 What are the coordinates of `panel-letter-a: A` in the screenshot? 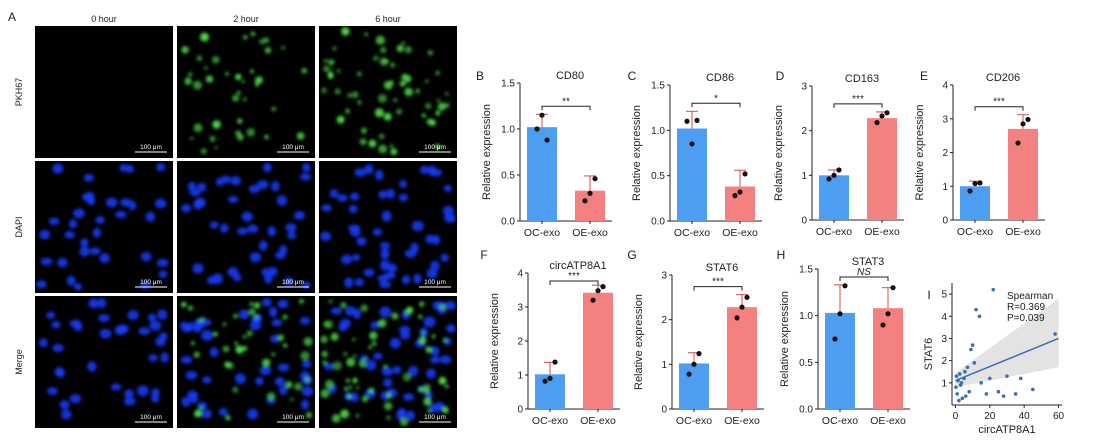 It's located at (12, 17).